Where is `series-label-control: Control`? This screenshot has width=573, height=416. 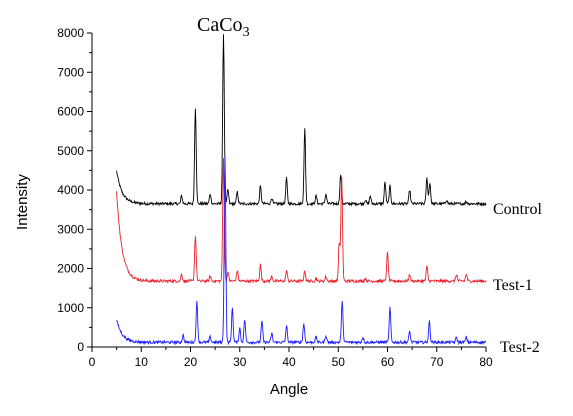
series-label-control: Control is located at coordinates (517, 209).